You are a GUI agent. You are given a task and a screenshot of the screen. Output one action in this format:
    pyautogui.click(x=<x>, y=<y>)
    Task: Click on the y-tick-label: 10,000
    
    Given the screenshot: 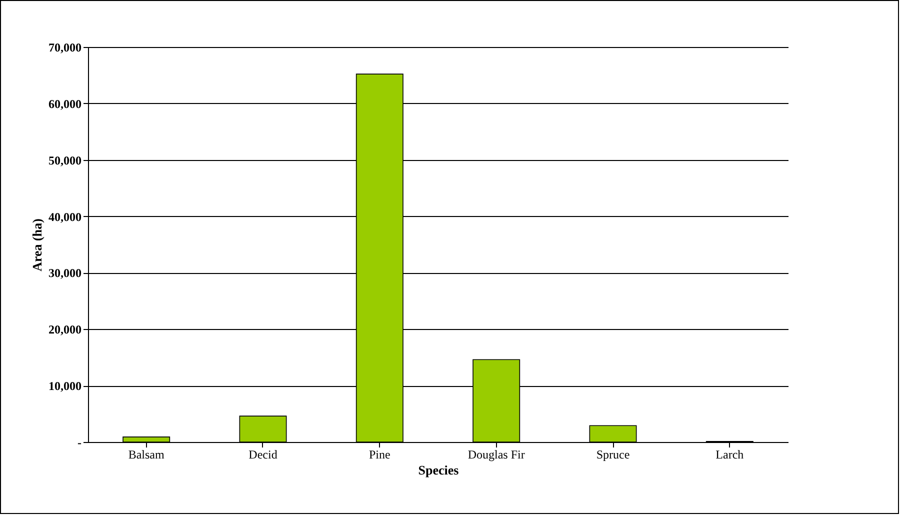 What is the action you would take?
    pyautogui.click(x=65, y=386)
    